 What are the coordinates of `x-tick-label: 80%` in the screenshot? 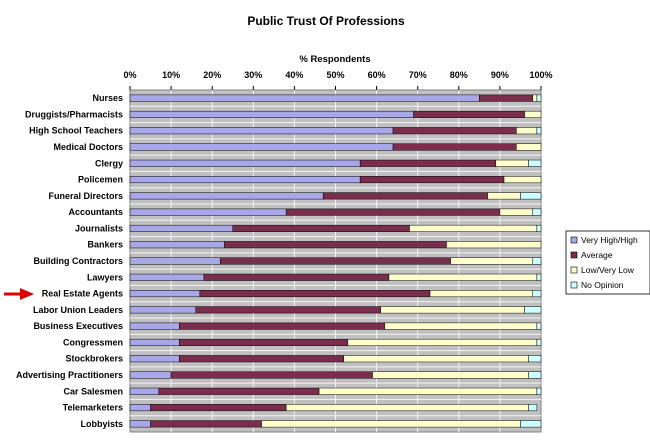 It's located at (459, 75).